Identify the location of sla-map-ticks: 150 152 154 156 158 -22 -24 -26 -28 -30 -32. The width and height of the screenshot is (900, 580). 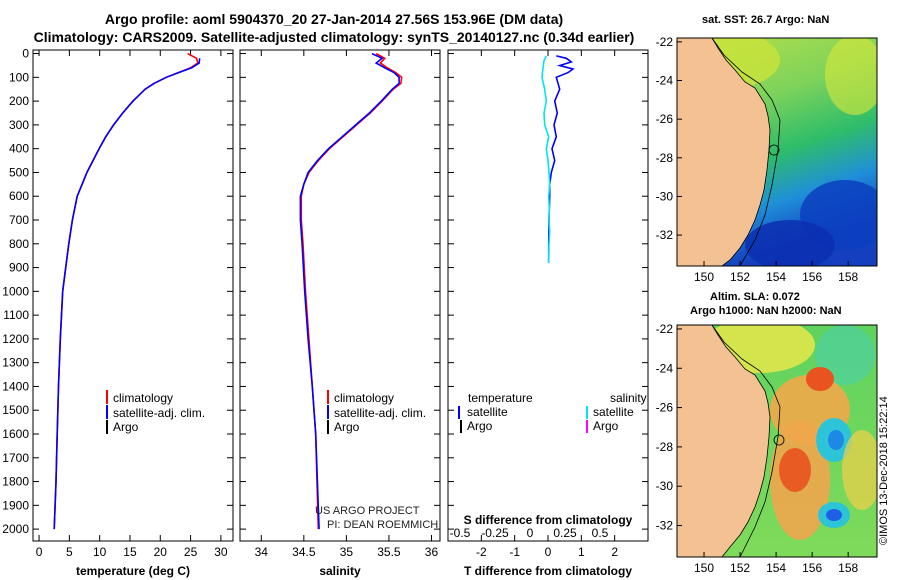
(757, 448).